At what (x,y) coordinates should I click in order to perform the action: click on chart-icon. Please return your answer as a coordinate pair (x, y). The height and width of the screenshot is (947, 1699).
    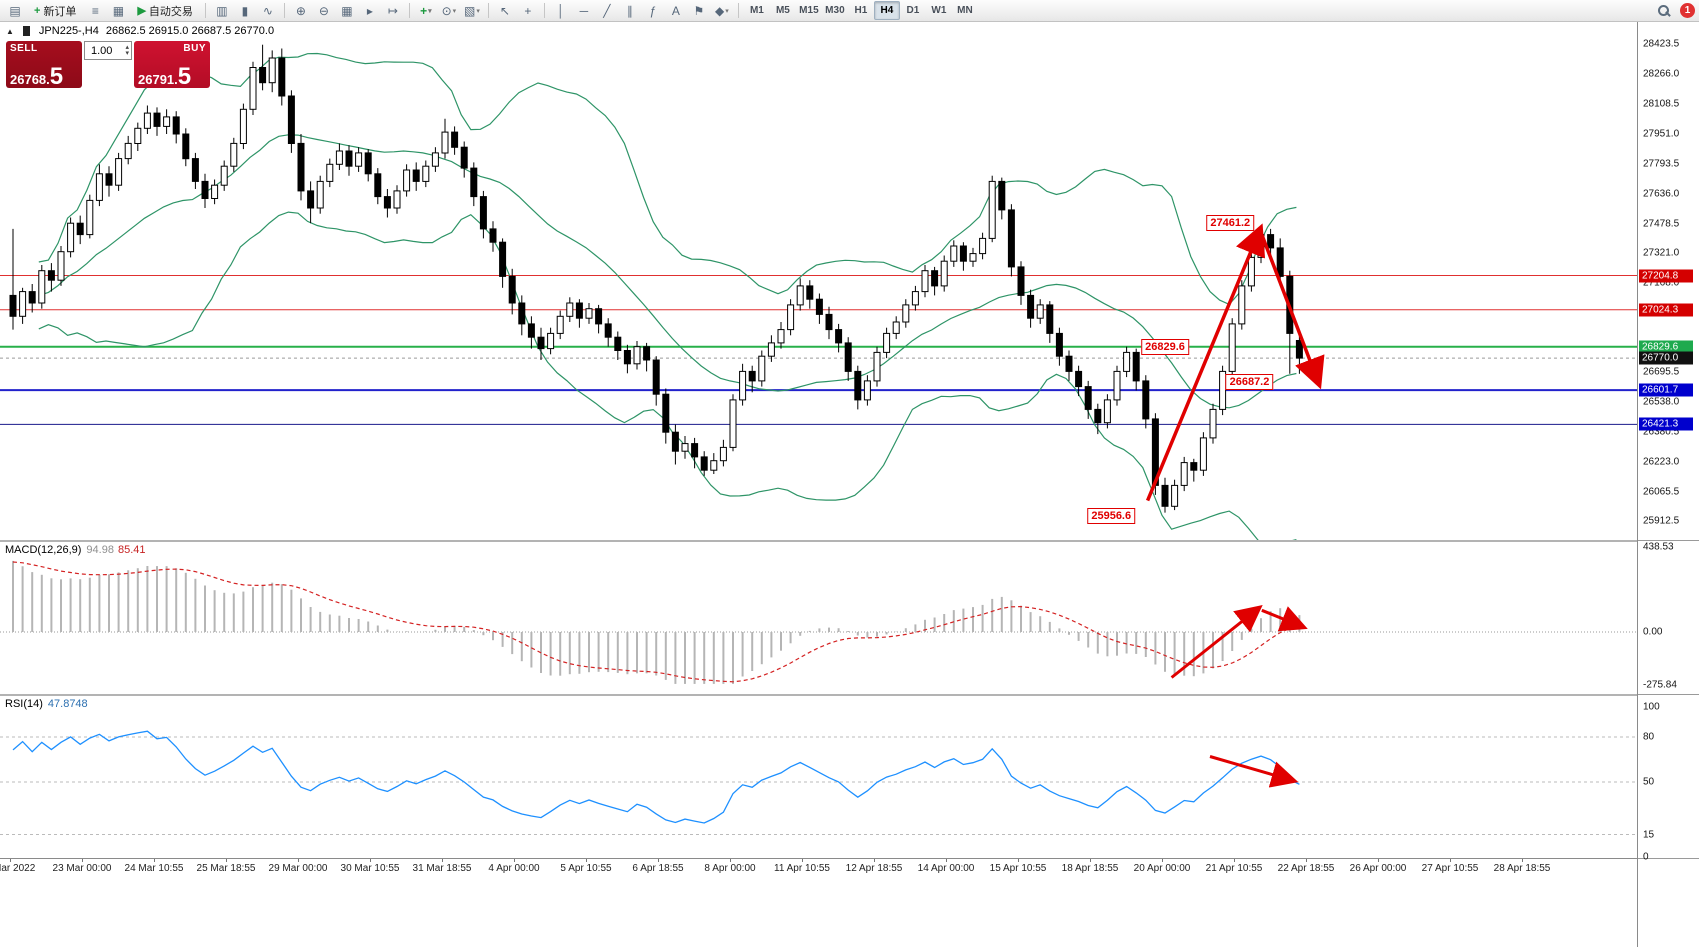
    Looking at the image, I should click on (26, 31).